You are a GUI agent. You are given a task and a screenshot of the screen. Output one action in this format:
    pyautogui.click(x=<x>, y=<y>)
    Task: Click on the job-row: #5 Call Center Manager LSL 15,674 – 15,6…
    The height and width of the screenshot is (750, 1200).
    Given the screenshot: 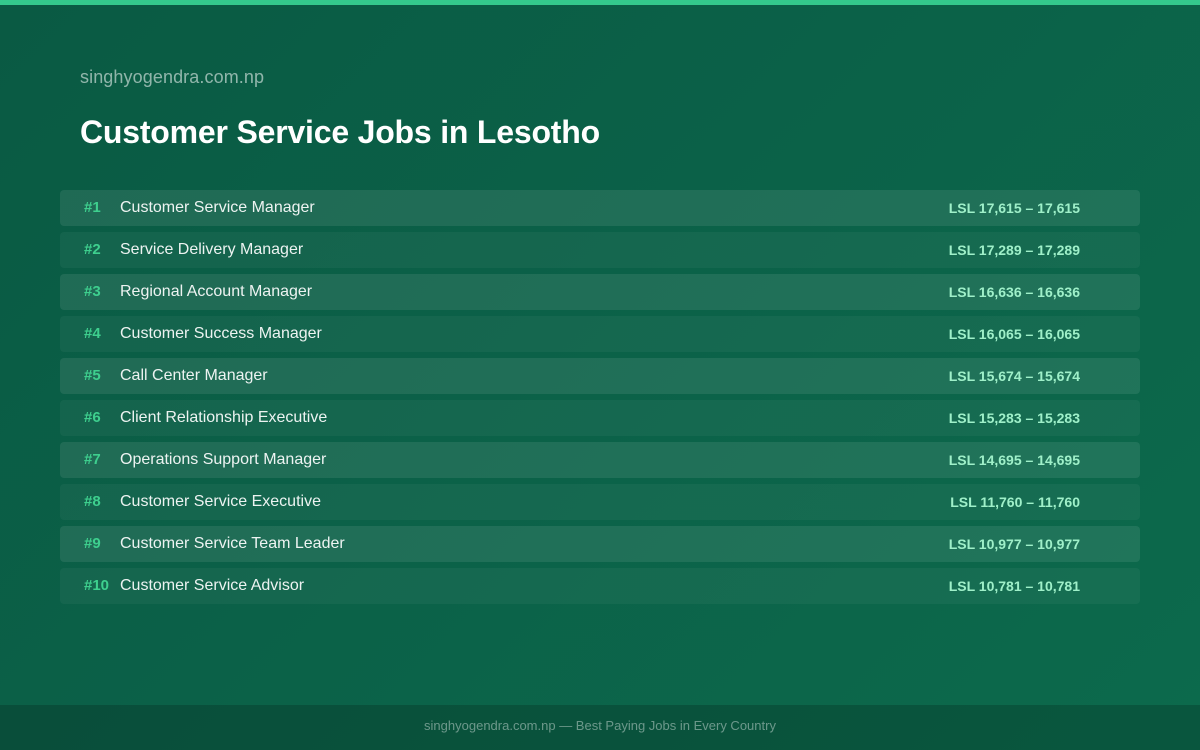 What is the action you would take?
    pyautogui.click(x=600, y=376)
    